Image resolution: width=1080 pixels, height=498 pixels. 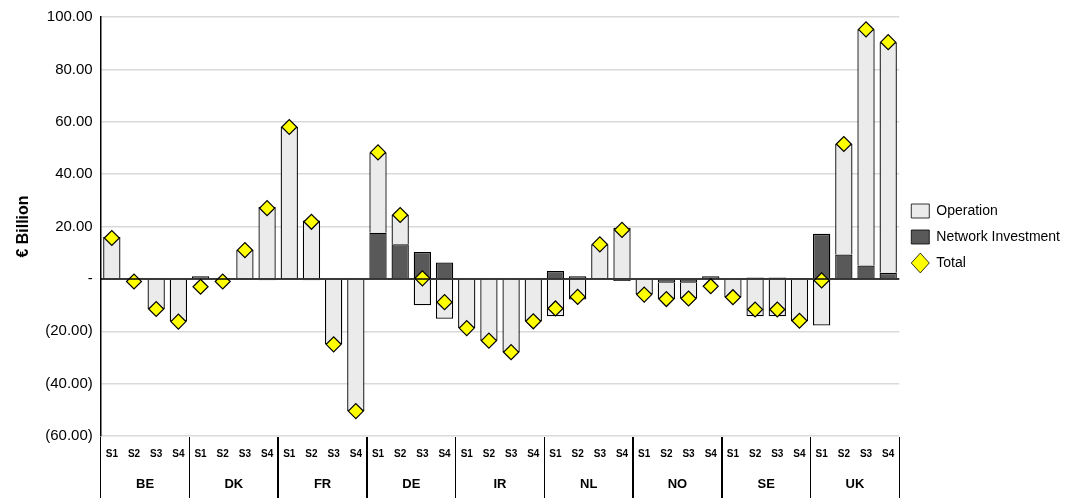 I want to click on legend-label: Total, so click(x=951, y=261).